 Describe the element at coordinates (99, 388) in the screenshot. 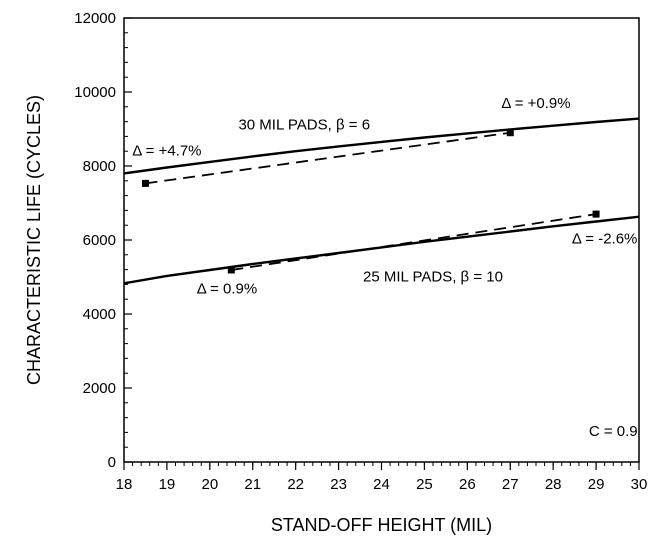

I see `y-tick-label: 2000` at that location.